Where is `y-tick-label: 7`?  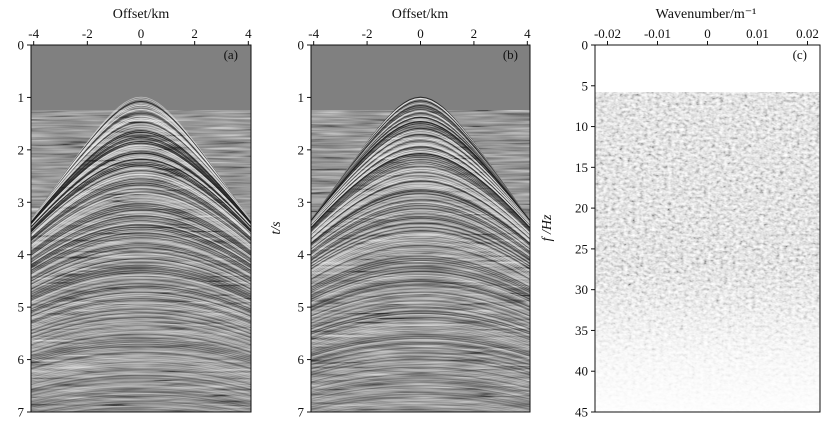 y-tick-label: 7 is located at coordinates (21, 412).